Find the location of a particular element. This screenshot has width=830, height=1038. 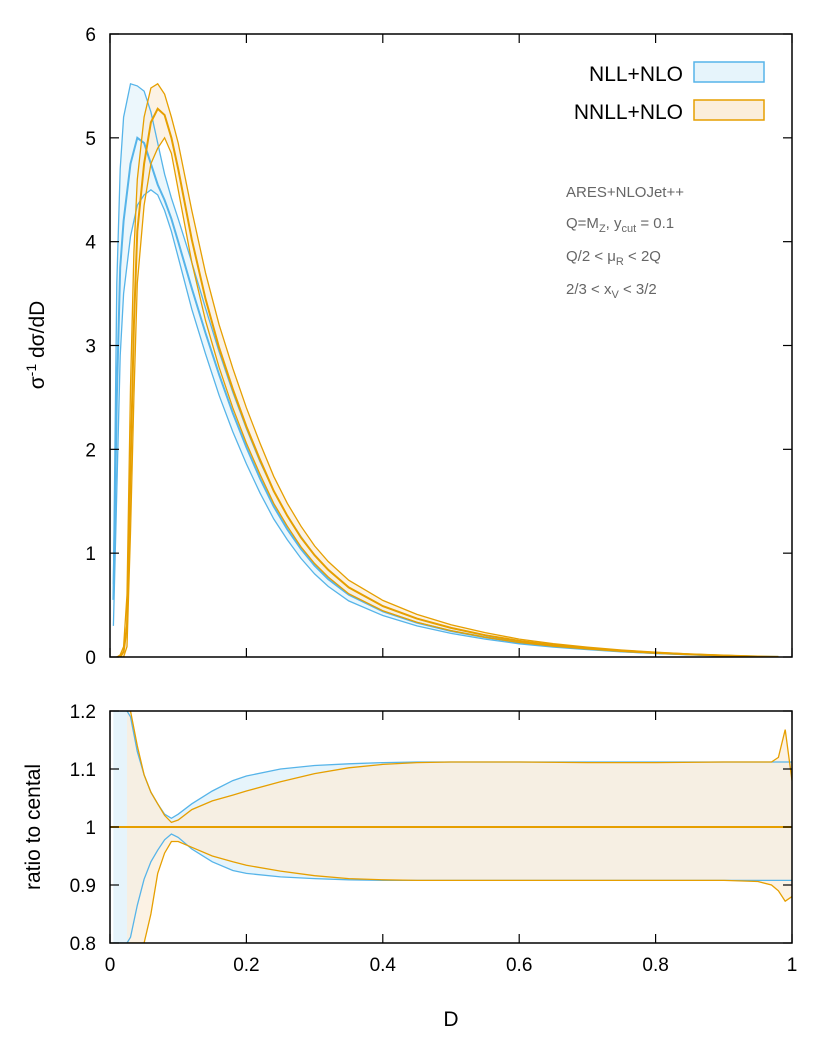

main-ylabel-sup: -1 is located at coordinates (31, 370).